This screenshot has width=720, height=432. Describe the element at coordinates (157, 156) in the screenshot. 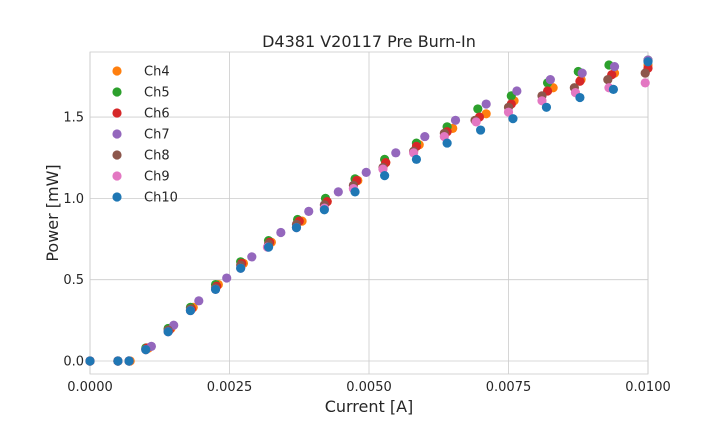

I see `legend-label: Ch8` at that location.